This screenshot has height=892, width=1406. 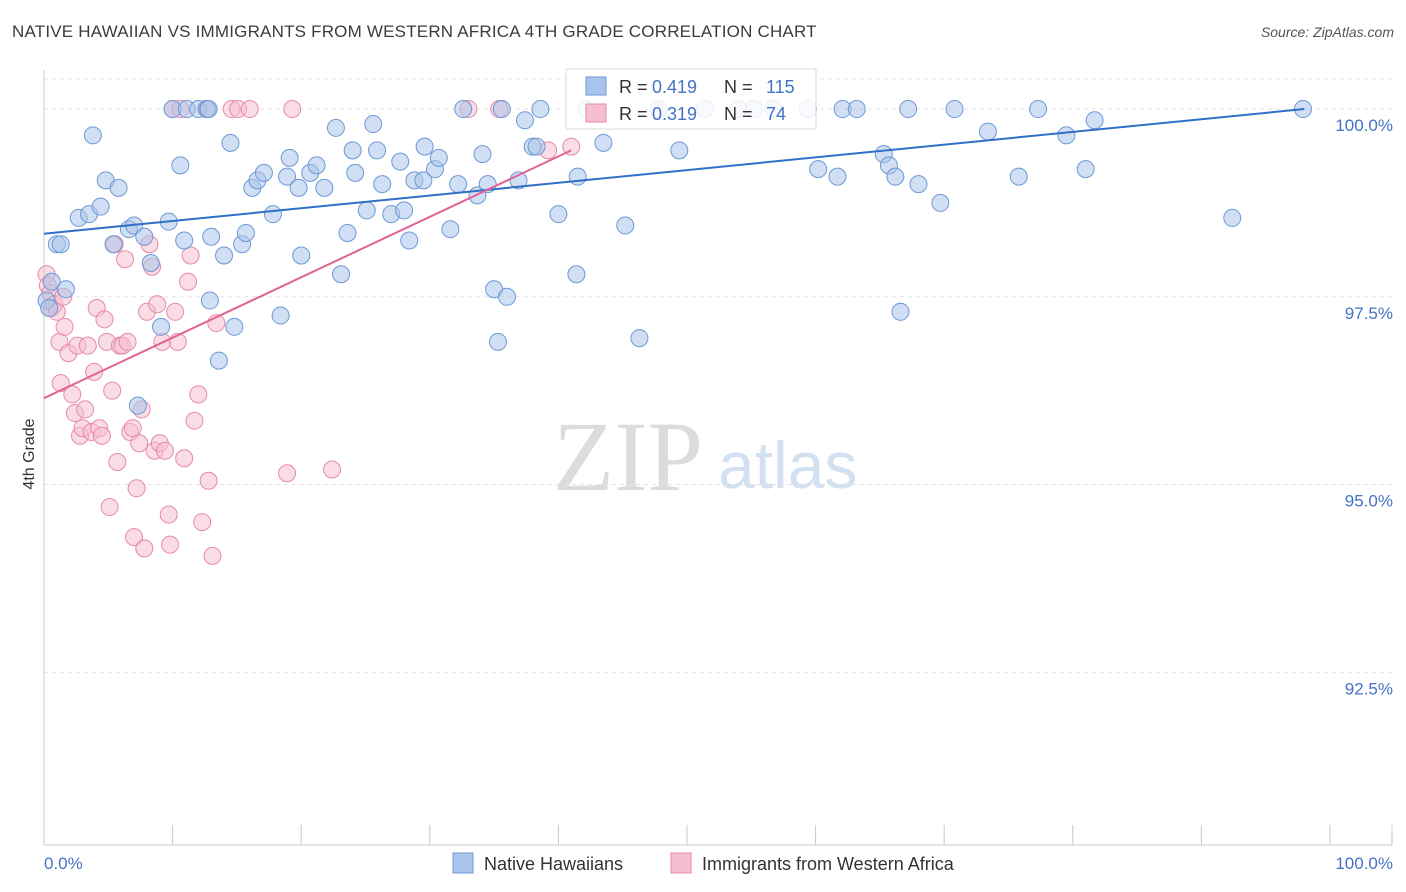 I want to click on stats-n-label-blue: N =, so click(x=738, y=87).